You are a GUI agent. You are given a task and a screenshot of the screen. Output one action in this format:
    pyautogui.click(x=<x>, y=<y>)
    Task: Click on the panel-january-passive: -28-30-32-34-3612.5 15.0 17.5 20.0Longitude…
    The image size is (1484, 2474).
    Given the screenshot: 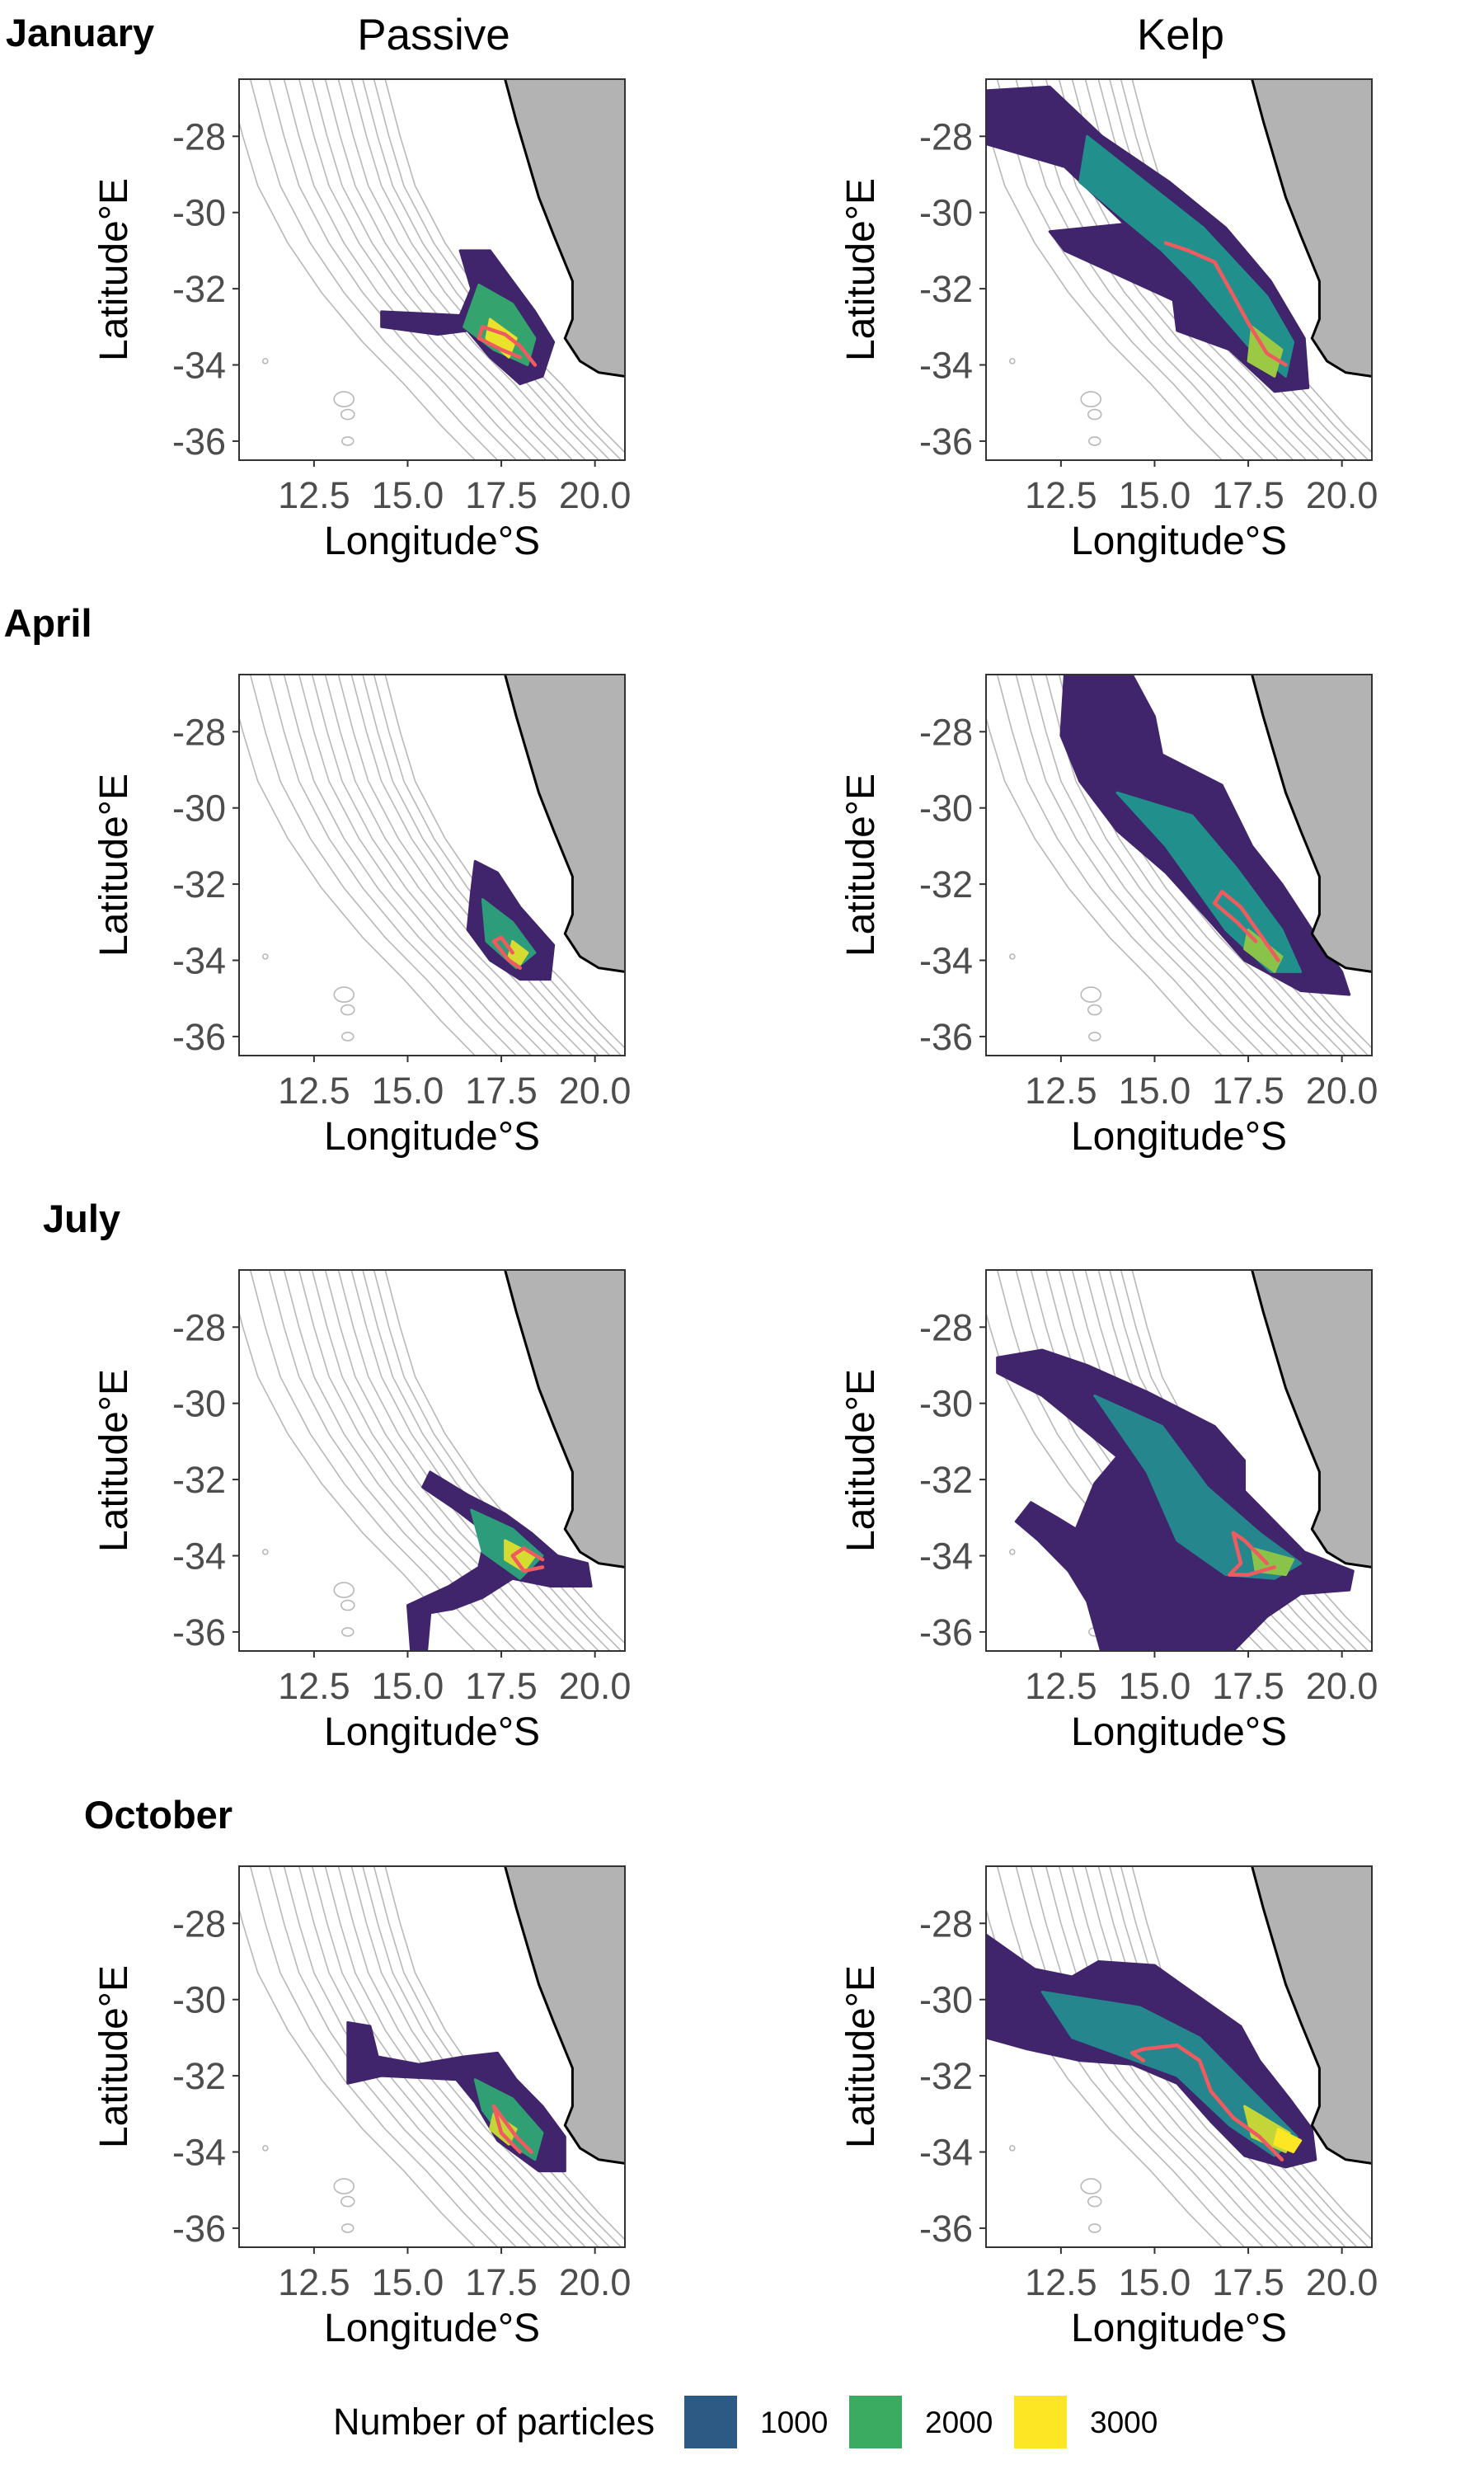 What is the action you would take?
    pyautogui.click(x=362, y=319)
    